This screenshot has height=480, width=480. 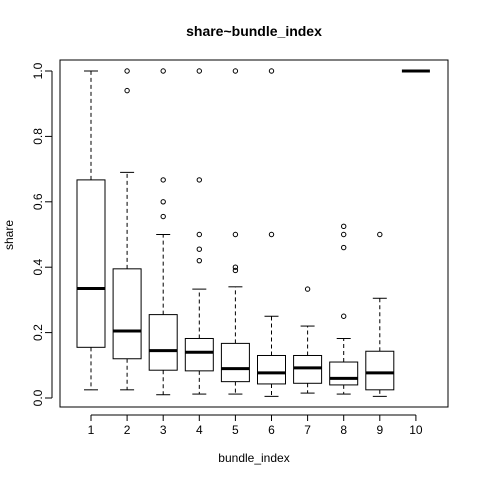 I want to click on x-tick-label: 5, so click(x=235, y=430).